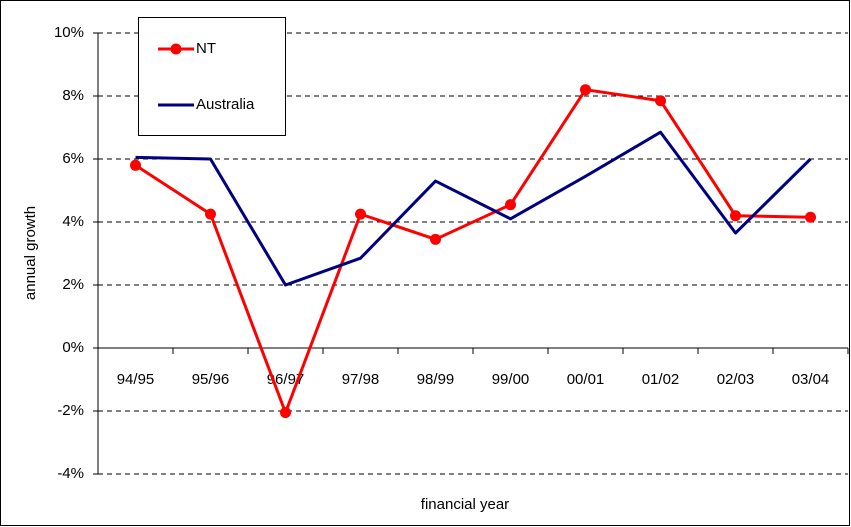 The height and width of the screenshot is (527, 851). I want to click on y-tick-label: 4%, so click(73, 221).